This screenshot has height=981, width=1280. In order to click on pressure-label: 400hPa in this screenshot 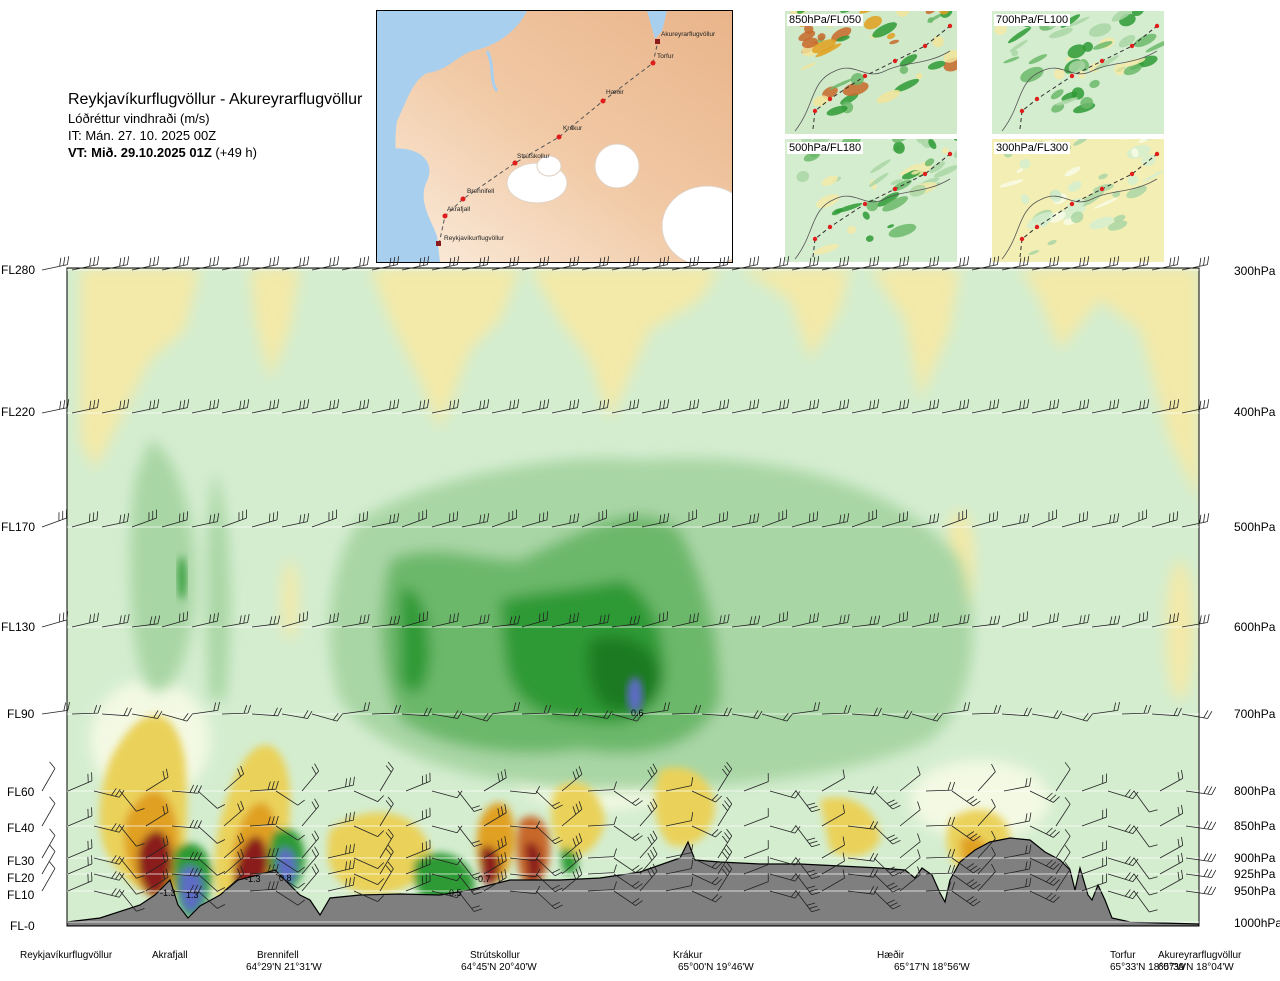, I will do `click(1255, 412)`.